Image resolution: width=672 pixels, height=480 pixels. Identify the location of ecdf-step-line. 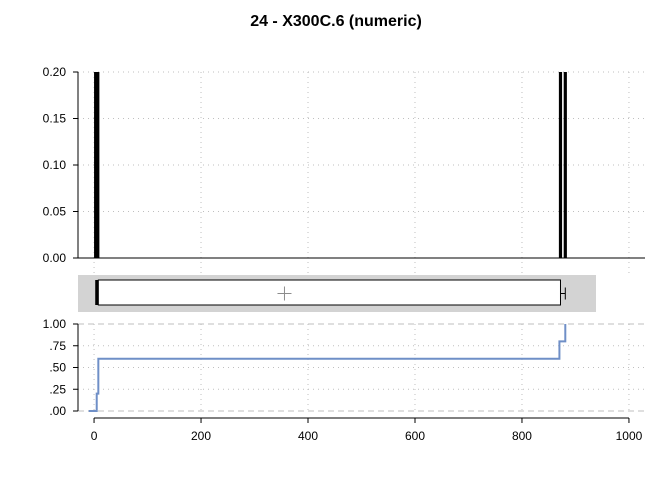
(327, 368).